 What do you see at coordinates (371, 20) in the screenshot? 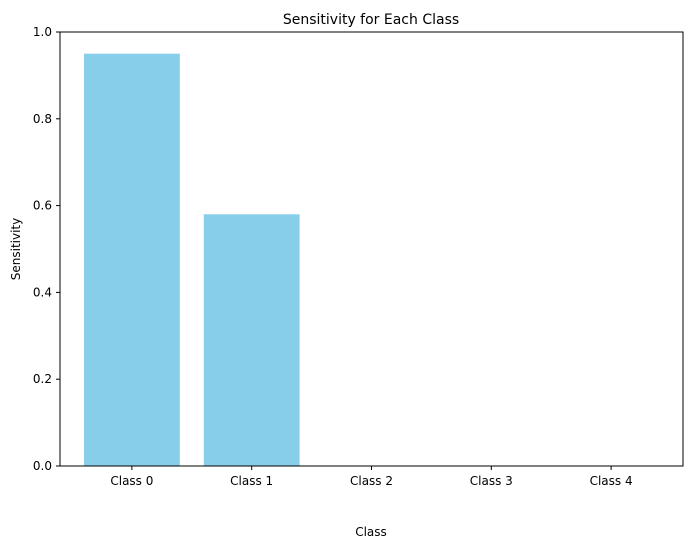
I see `chart-title: Sensitivity for Each Class` at bounding box center [371, 20].